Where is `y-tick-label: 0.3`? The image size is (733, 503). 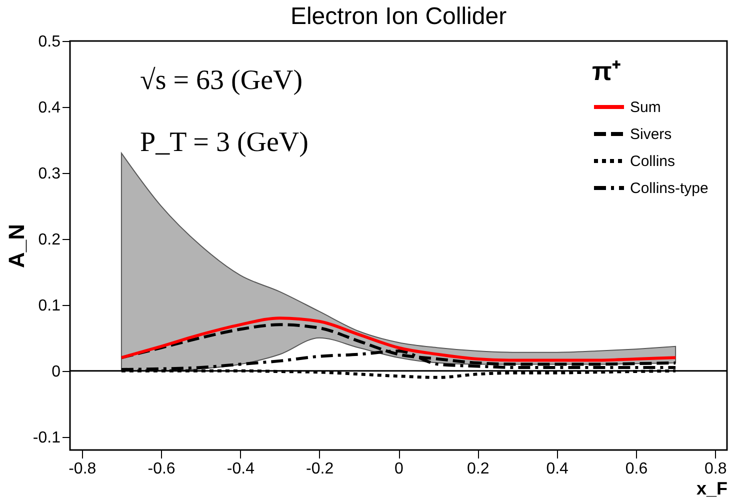 y-tick-label: 0.3 is located at coordinates (49, 173).